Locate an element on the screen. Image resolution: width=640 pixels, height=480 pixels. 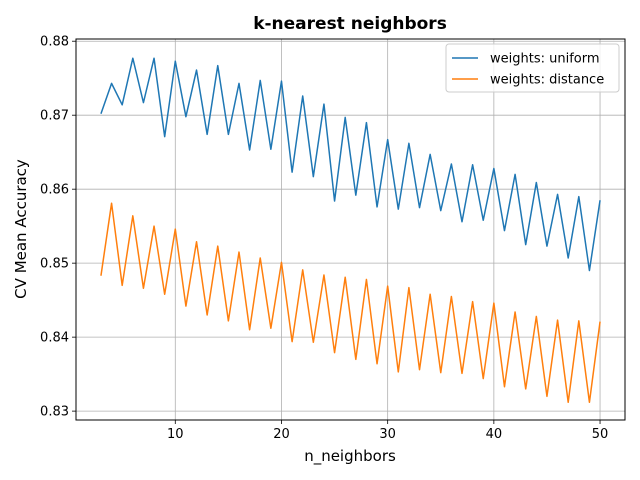
legend: weights: uniform weights: distance is located at coordinates (532, 68).